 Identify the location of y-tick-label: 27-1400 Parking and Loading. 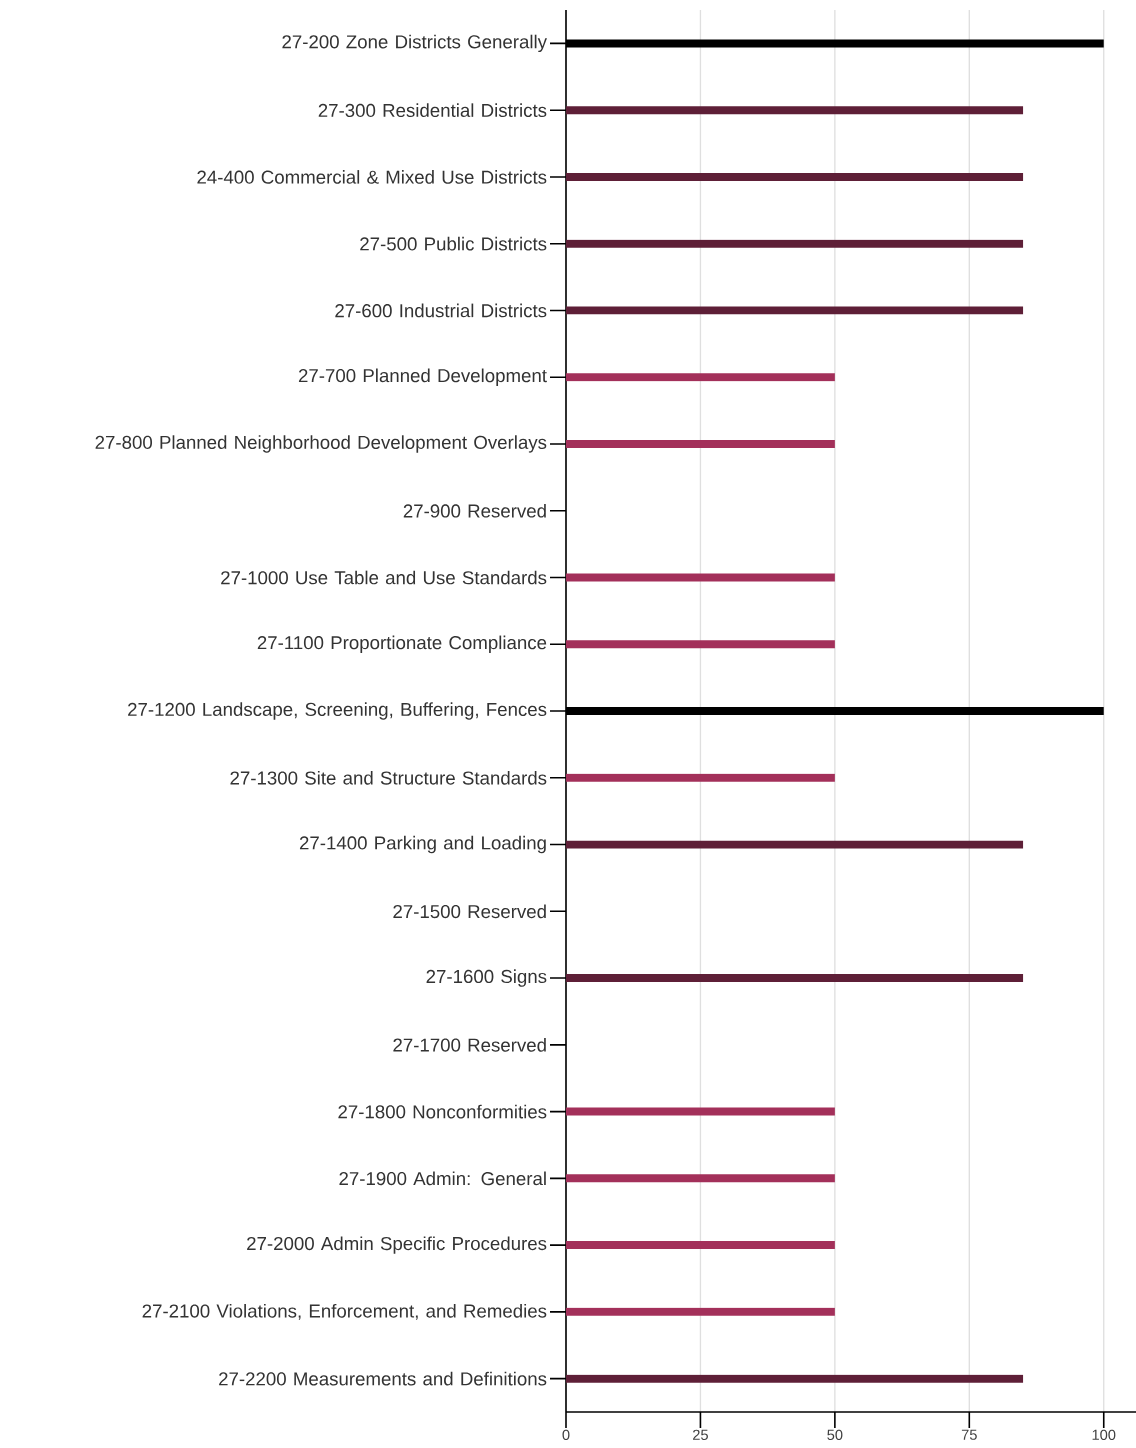
(422, 844).